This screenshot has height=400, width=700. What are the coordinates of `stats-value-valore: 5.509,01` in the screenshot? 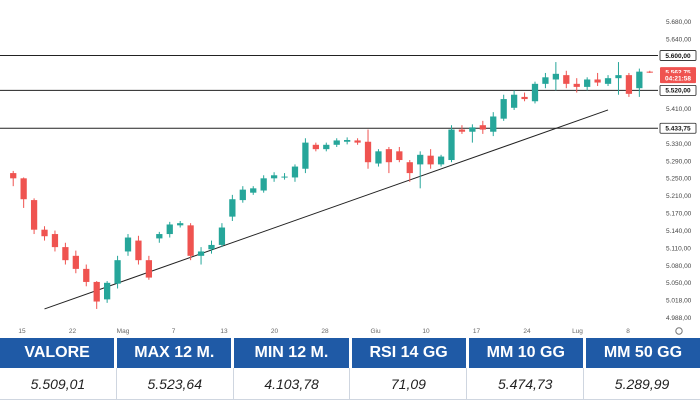 It's located at (58, 384).